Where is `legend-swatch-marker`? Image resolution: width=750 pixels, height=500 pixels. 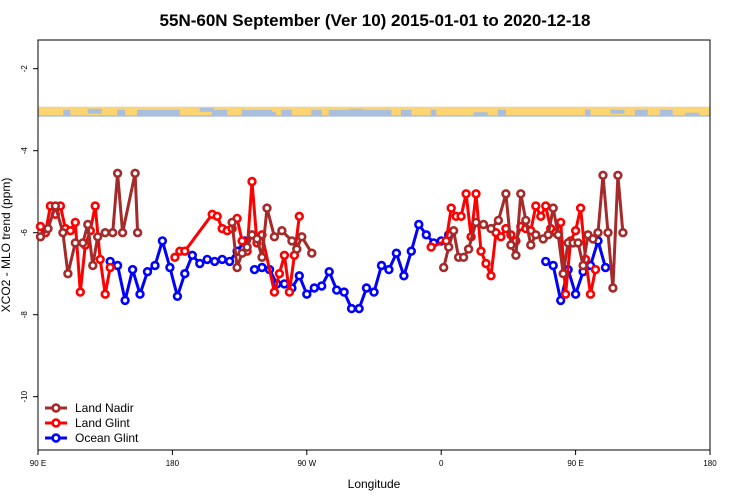 legend-swatch-marker is located at coordinates (56, 438).